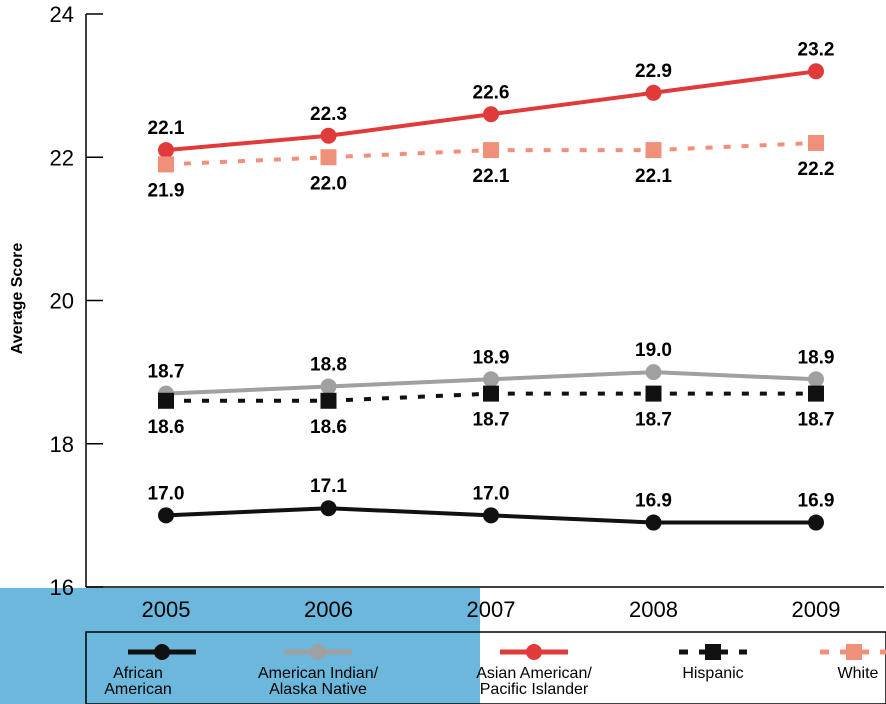 This screenshot has height=704, width=886. Describe the element at coordinates (62, 587) in the screenshot. I see `y-tick-label: 16` at that location.